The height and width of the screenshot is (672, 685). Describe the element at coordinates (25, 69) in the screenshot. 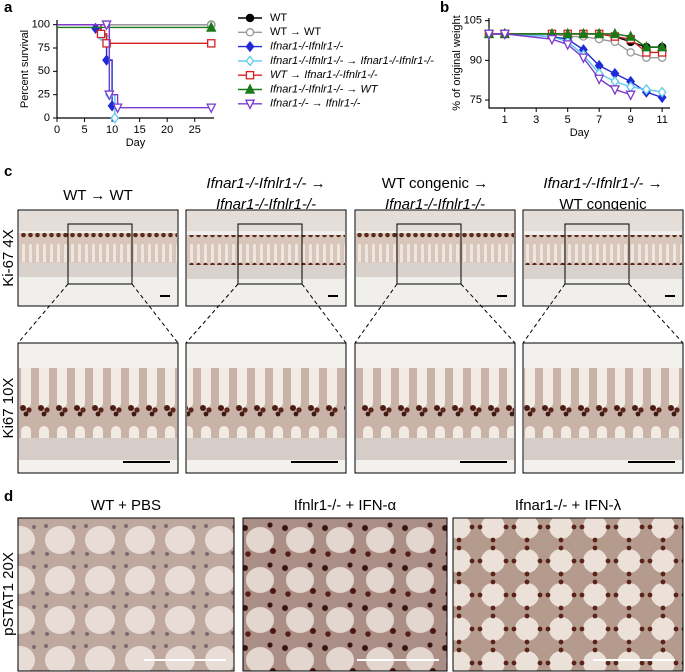

I see `y-axis-label: Percent survival` at that location.